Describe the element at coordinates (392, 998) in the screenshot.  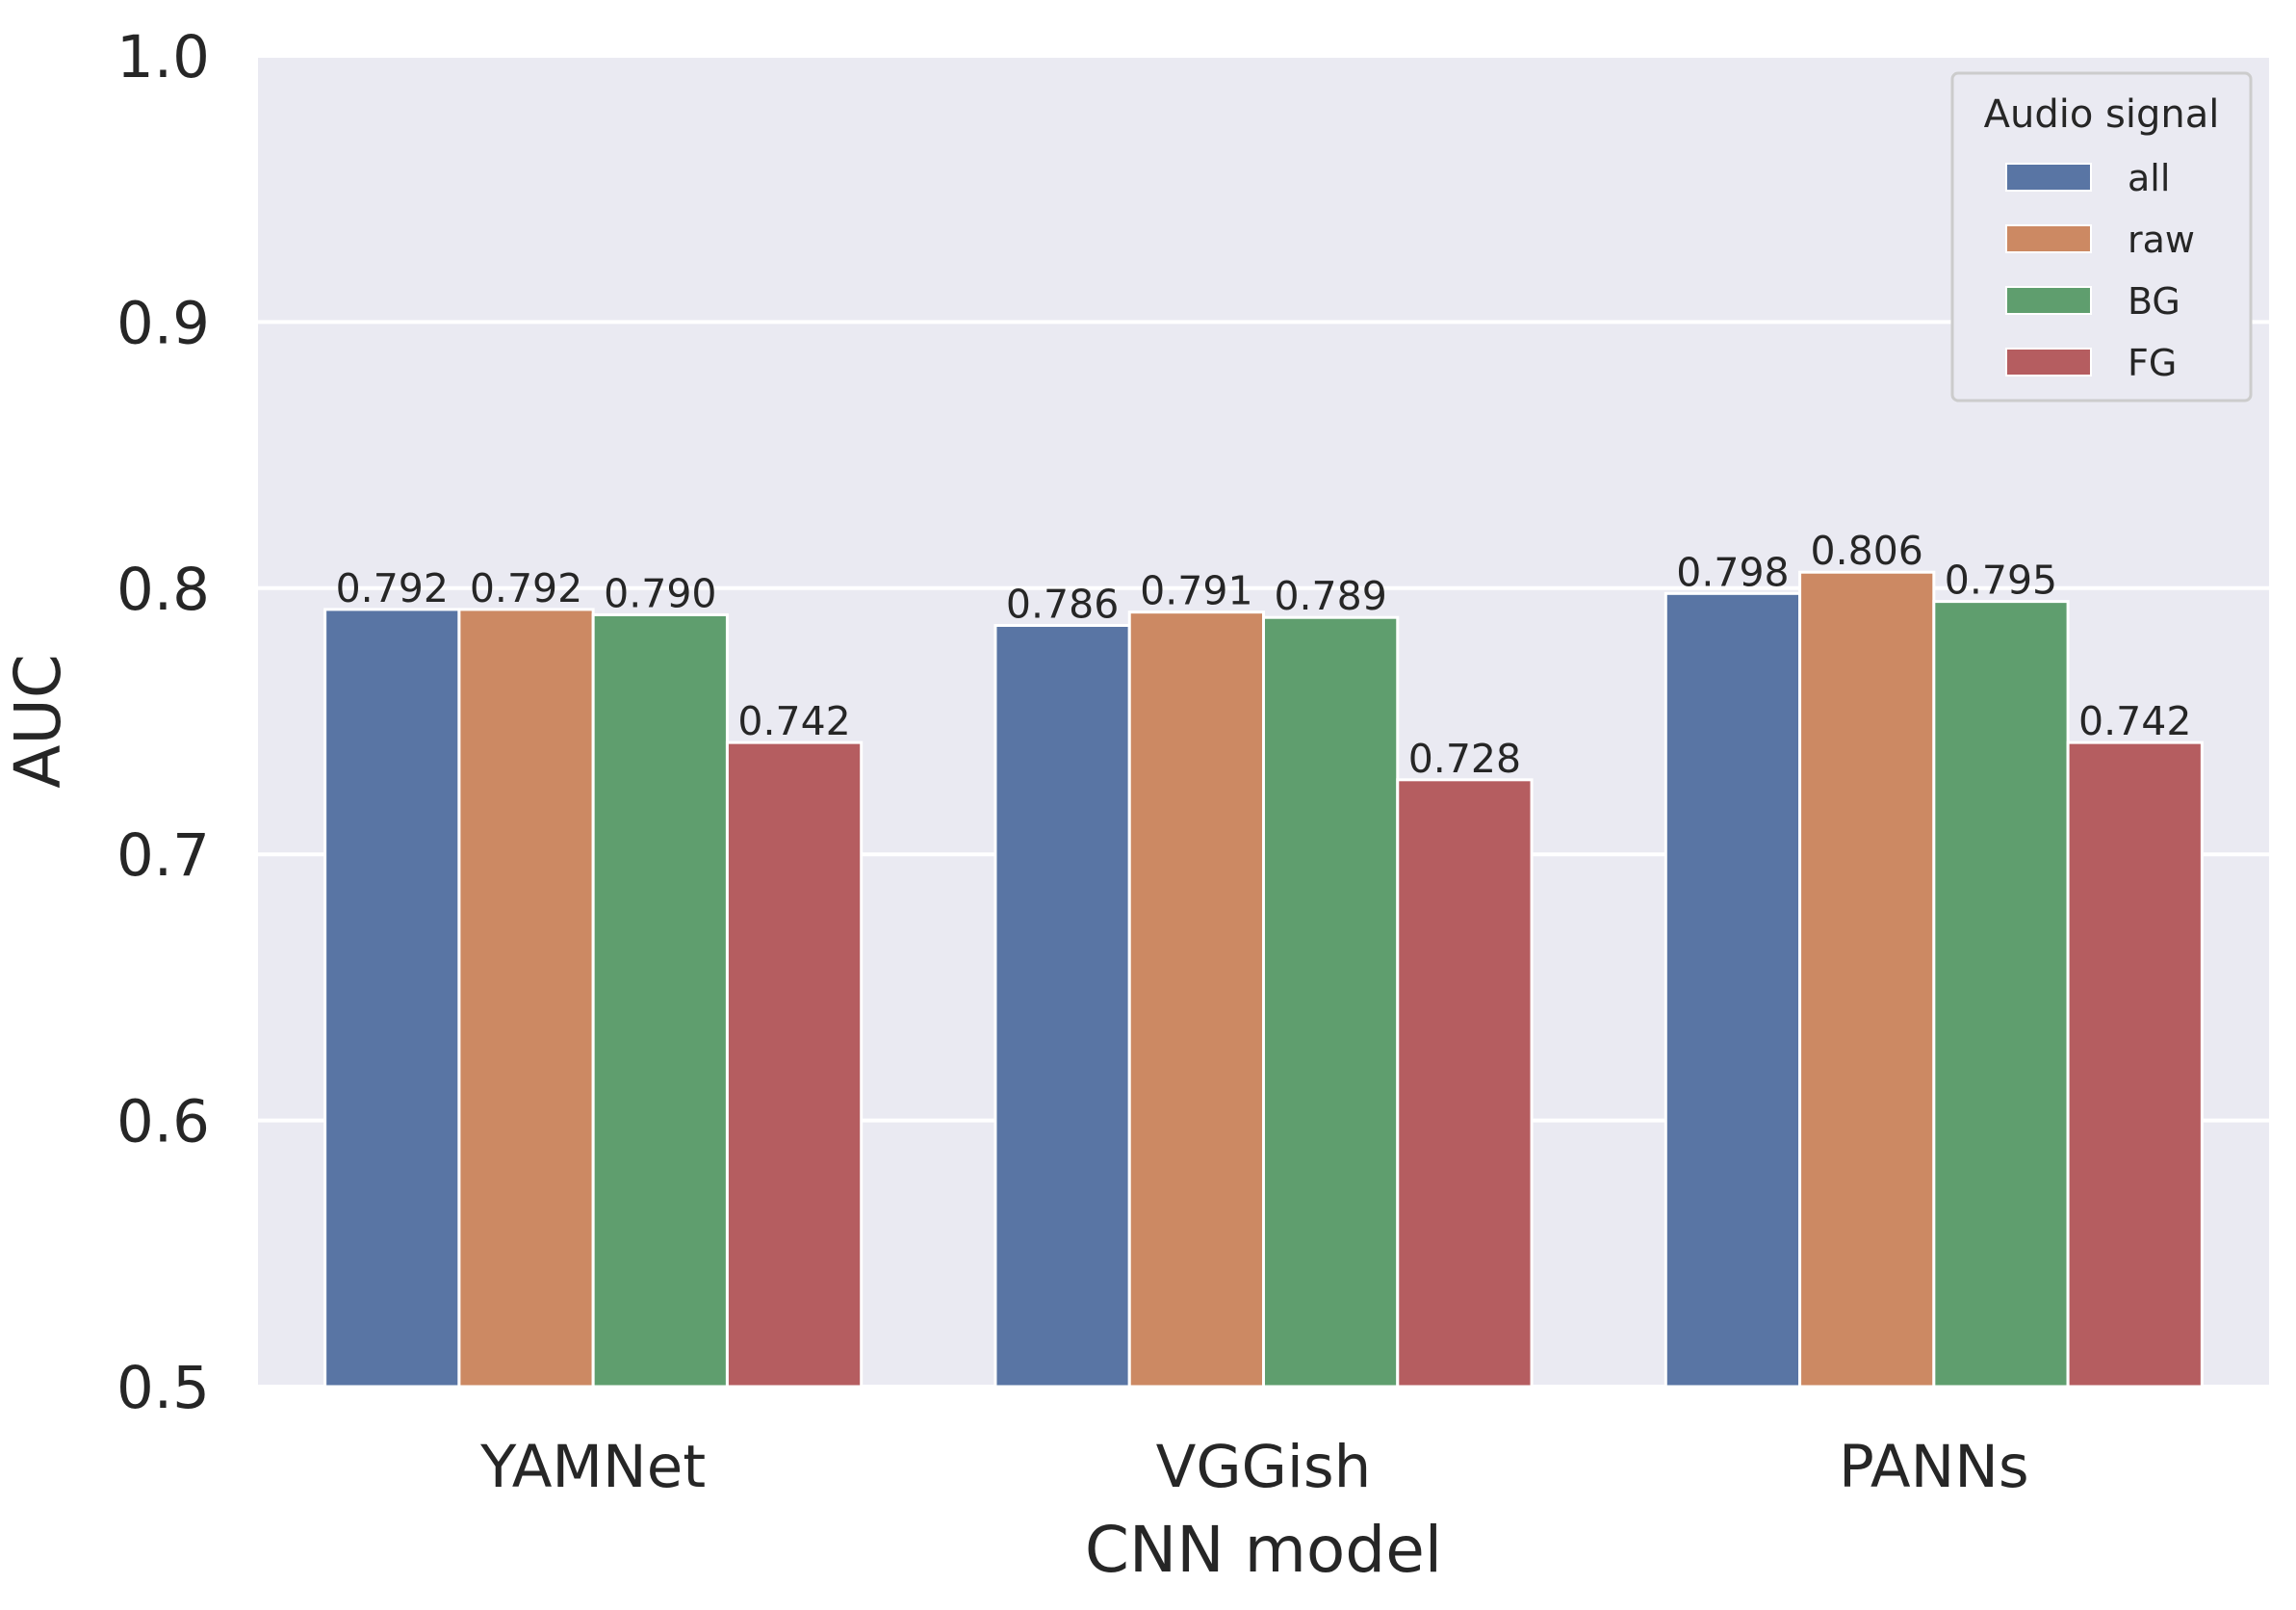
I see `bar-all-YAMNet` at that location.